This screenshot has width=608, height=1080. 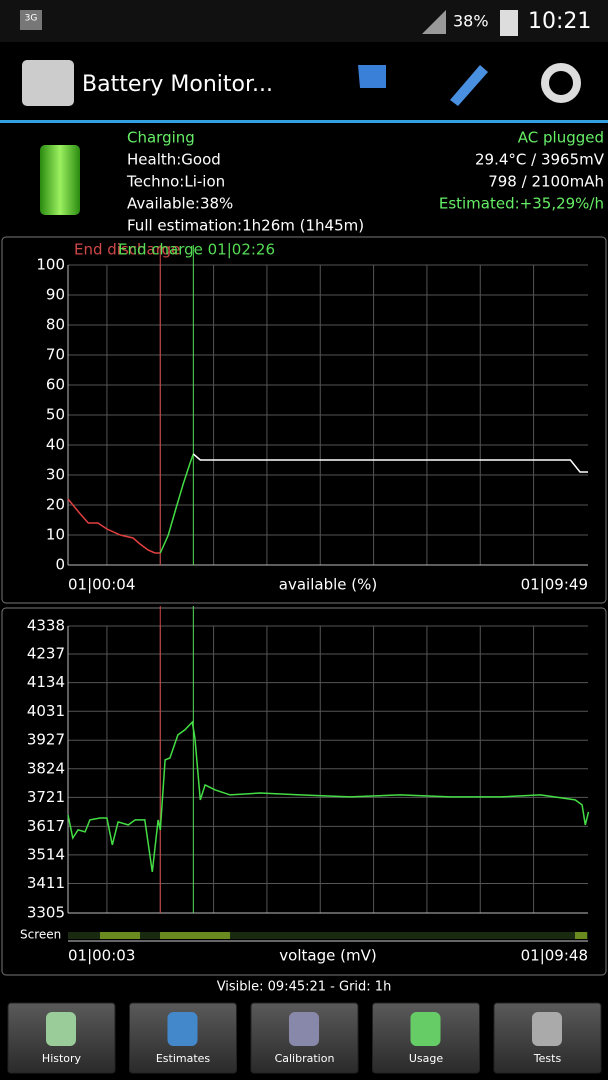 What do you see at coordinates (46, 826) in the screenshot?
I see `y-tick-label: 3617` at bounding box center [46, 826].